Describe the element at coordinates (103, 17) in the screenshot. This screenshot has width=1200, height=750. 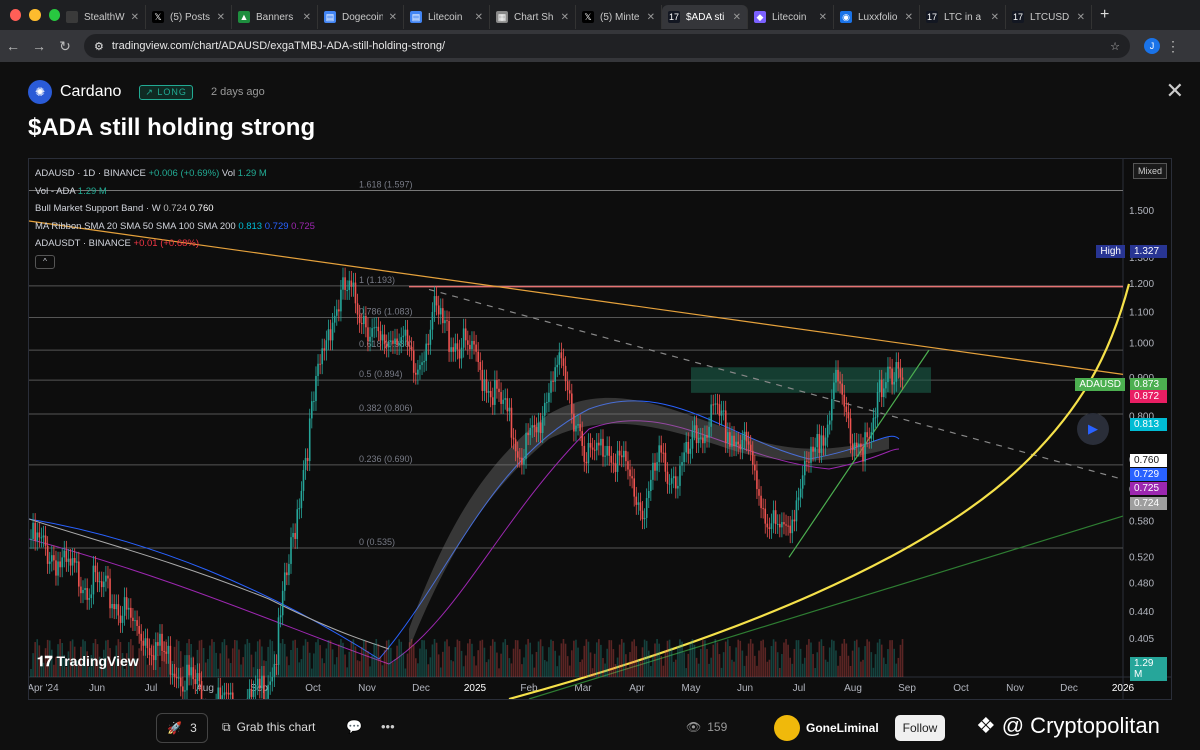
I see `tab-0: StealthW ✕` at that location.